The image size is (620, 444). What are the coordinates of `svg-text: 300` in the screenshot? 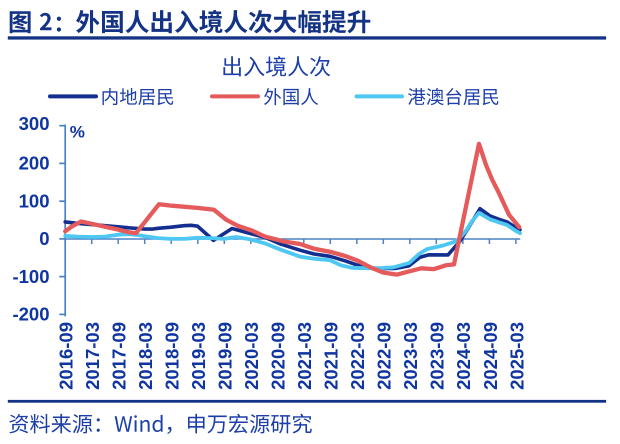 It's located at (34, 123).